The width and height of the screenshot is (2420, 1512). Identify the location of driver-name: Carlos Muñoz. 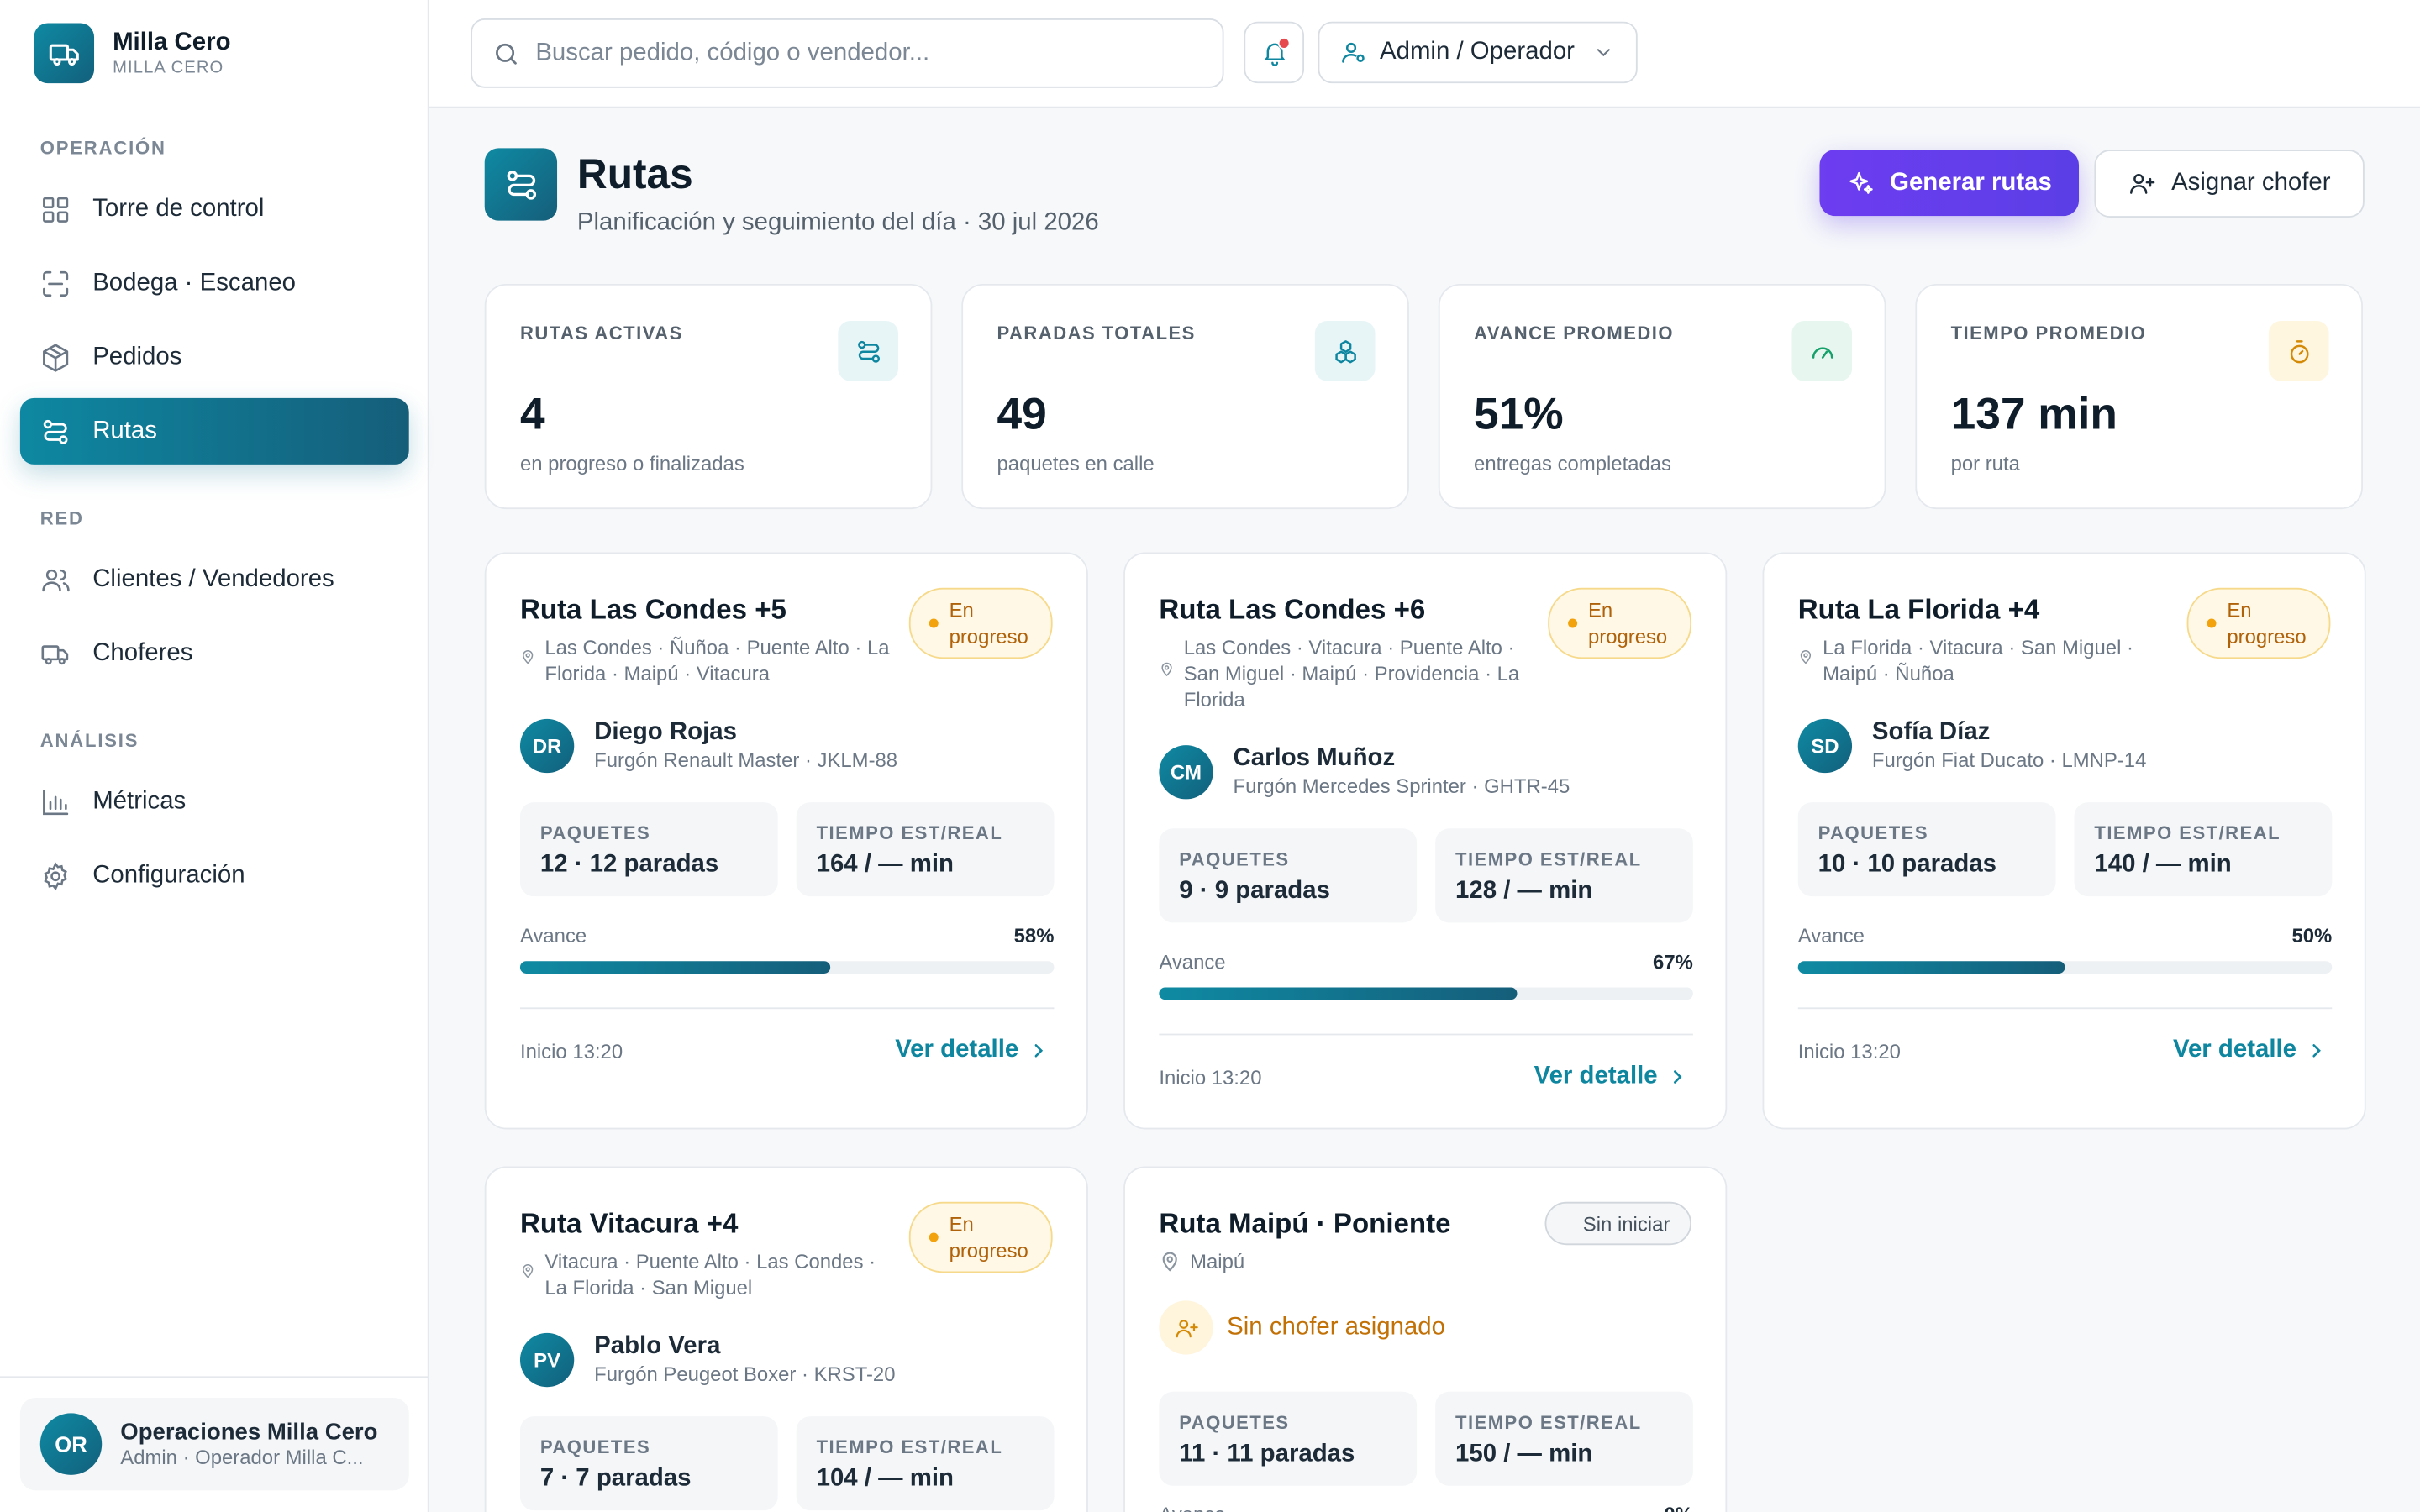
(1315, 758).